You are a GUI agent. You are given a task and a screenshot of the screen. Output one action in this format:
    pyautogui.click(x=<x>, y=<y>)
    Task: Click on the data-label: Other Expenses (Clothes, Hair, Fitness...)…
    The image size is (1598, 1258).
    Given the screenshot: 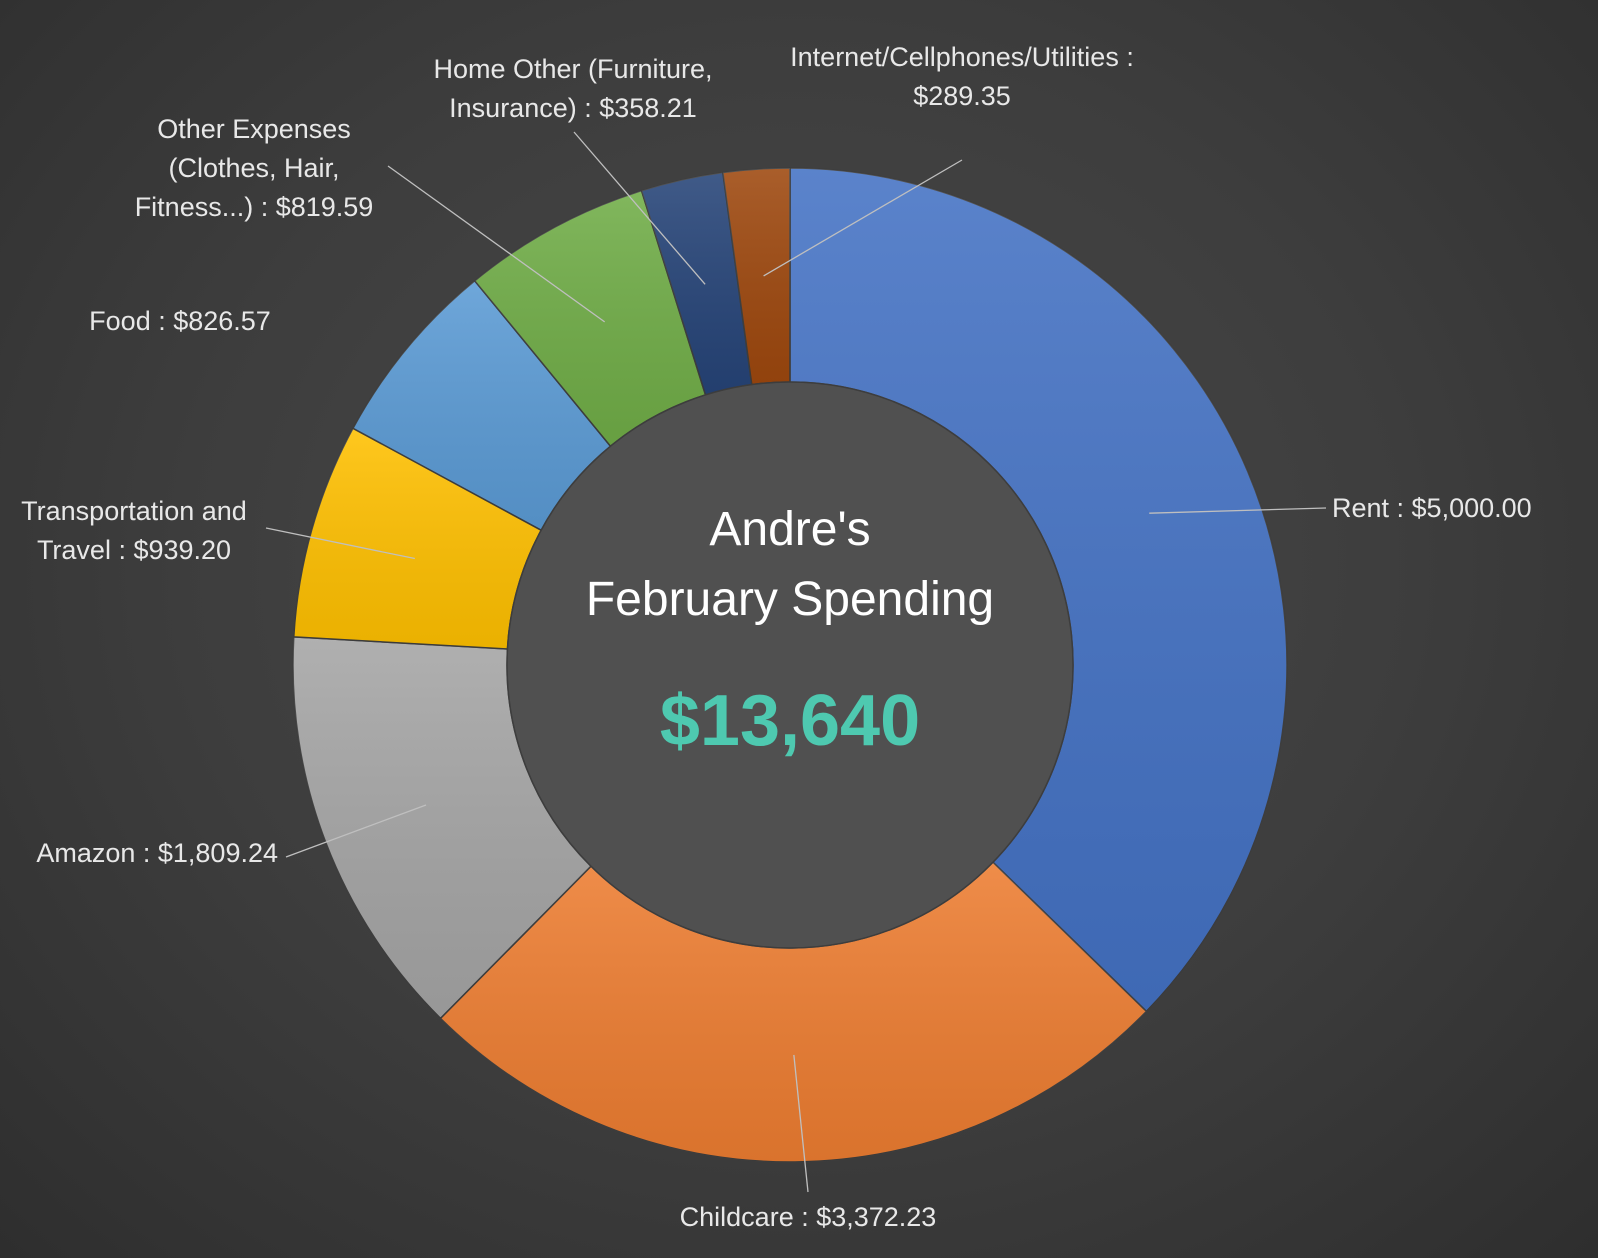 What is the action you would take?
    pyautogui.click(x=254, y=168)
    